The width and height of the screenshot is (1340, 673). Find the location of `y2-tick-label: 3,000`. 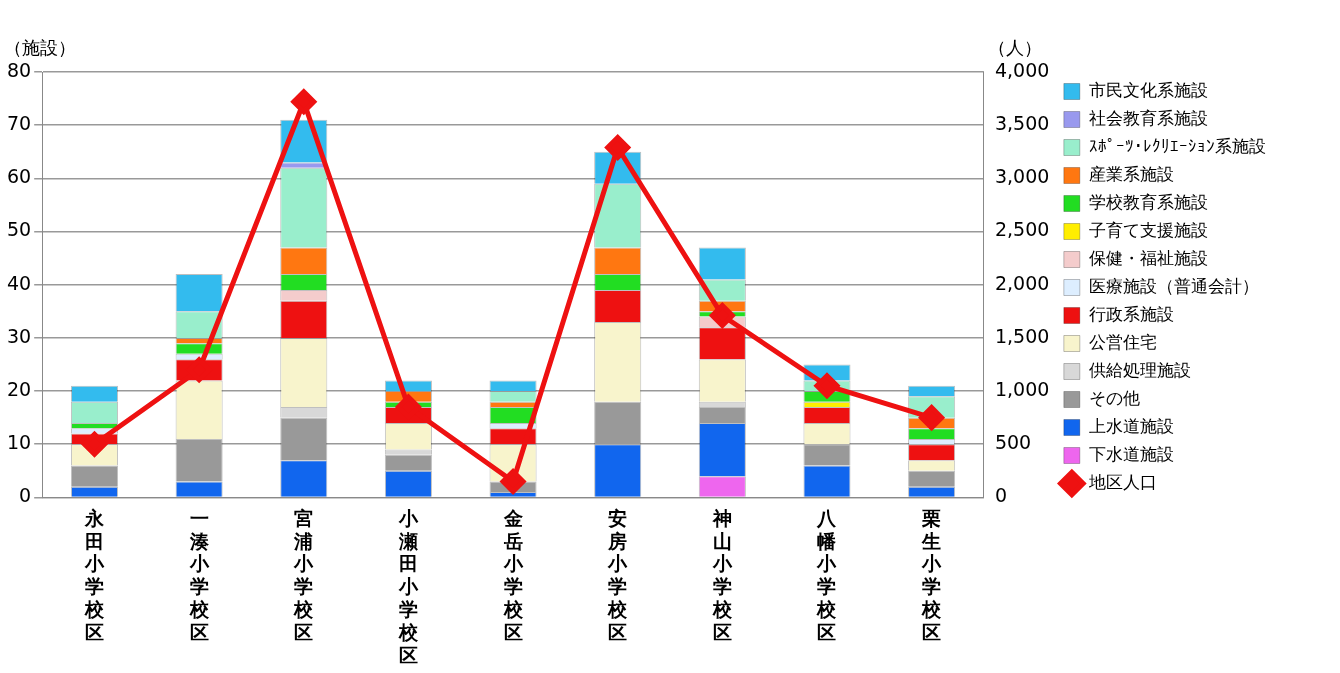

y2-tick-label: 3,000 is located at coordinates (1022, 176).